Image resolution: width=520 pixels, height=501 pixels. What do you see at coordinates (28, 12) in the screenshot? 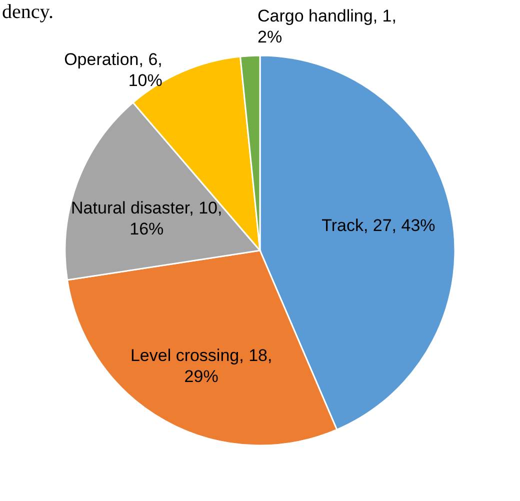
I see `text: dency.` at bounding box center [28, 12].